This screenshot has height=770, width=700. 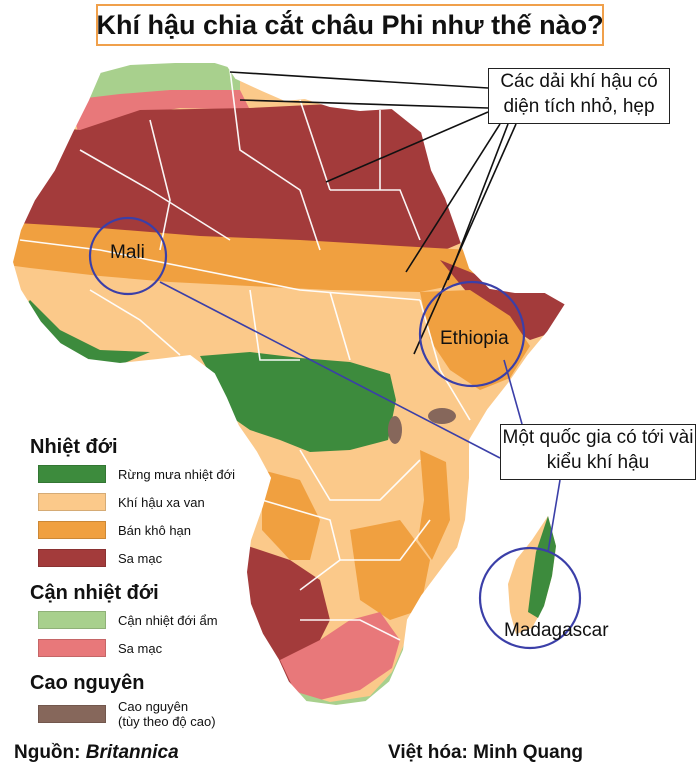 I want to click on legend-swatch-savanna, so click(x=72, y=502).